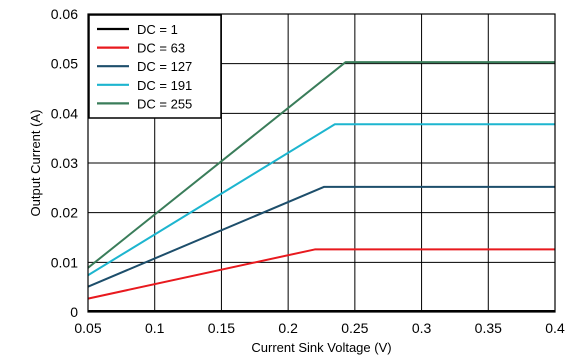 Image resolution: width=576 pixels, height=358 pixels. What do you see at coordinates (74, 312) in the screenshot?
I see `y-tick-label: 0` at bounding box center [74, 312].